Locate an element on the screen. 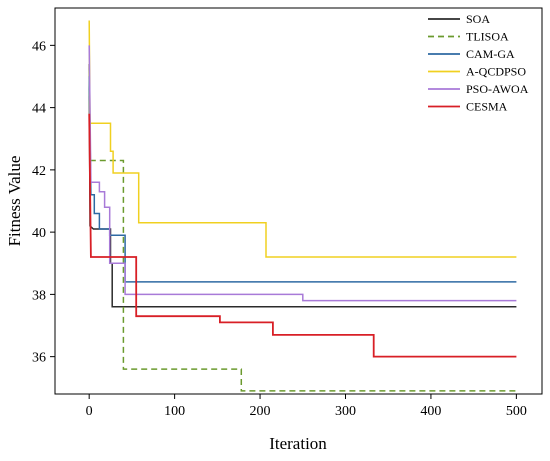  x-axis-title: Iteration is located at coordinates (298, 443).